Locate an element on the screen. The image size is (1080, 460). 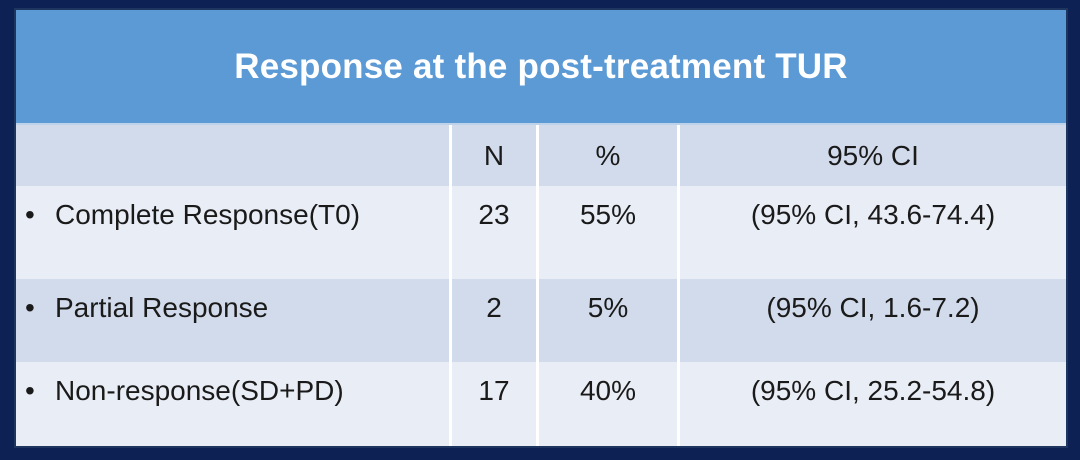
row-n-value: 17 is located at coordinates (494, 404).